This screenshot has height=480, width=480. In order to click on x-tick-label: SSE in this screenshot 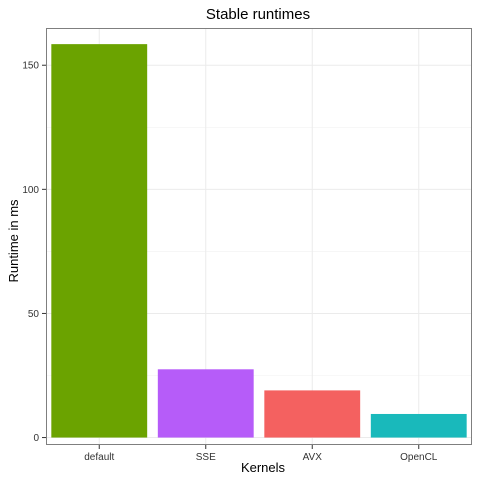, I will do `click(206, 457)`.